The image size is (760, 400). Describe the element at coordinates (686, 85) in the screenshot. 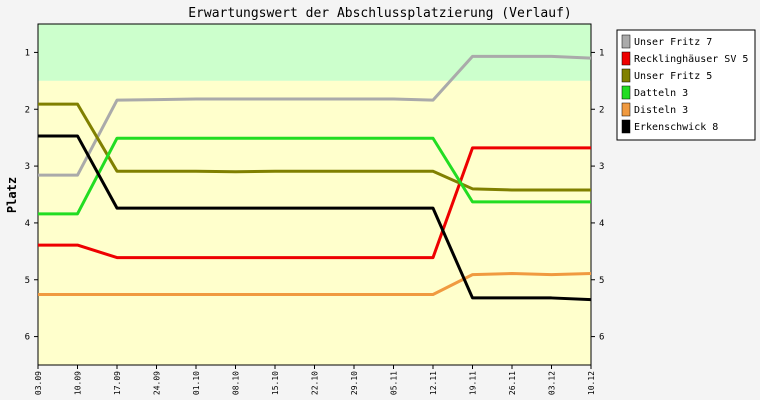

I see `legend-box` at that location.